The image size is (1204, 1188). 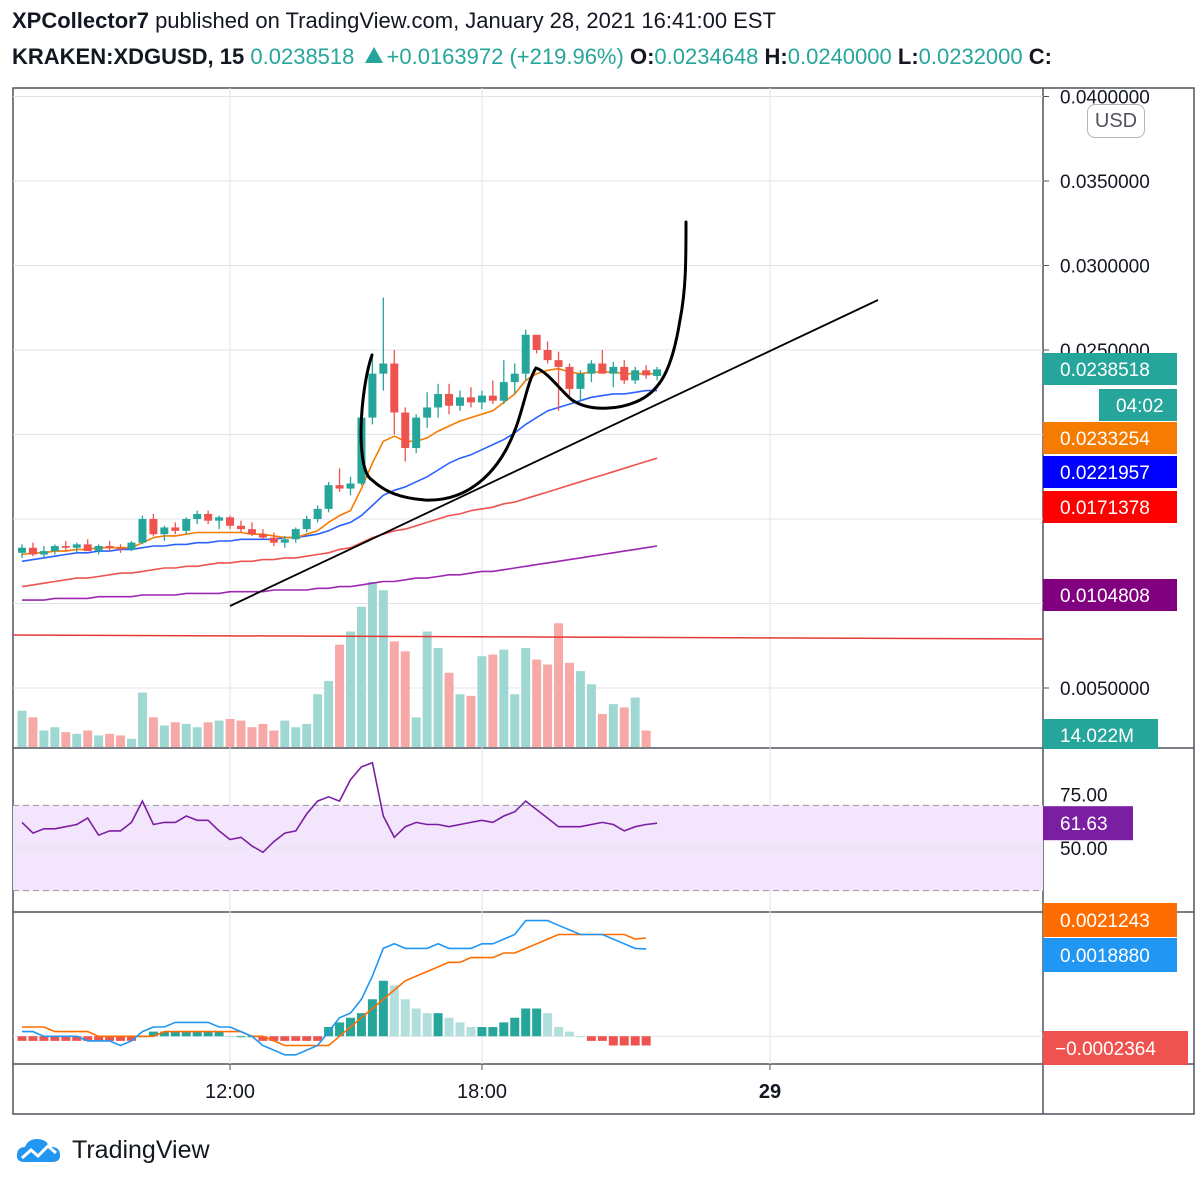 I want to click on up-triangle-icon, so click(x=373, y=55).